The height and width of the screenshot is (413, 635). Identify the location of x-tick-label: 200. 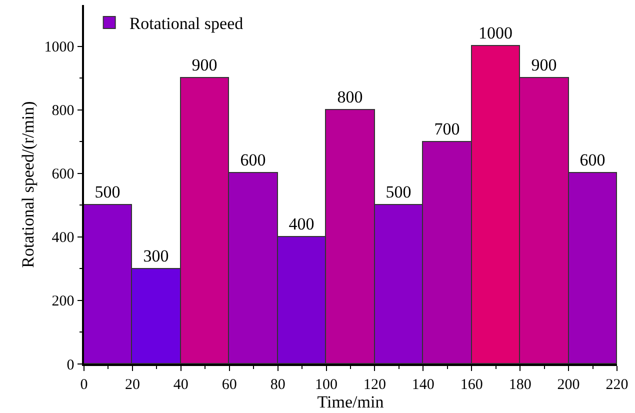
(568, 384).